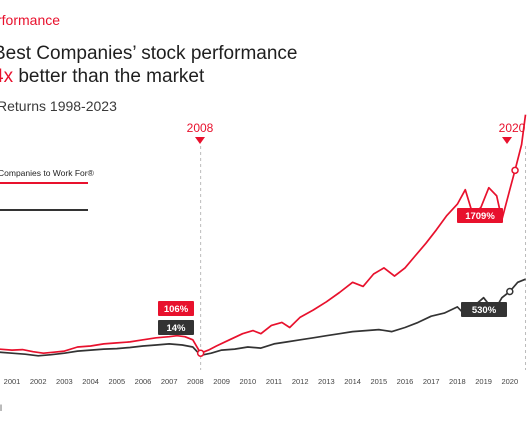 The image size is (530, 442). What do you see at coordinates (30, 20) in the screenshot?
I see `section-kicker: rformance` at bounding box center [30, 20].